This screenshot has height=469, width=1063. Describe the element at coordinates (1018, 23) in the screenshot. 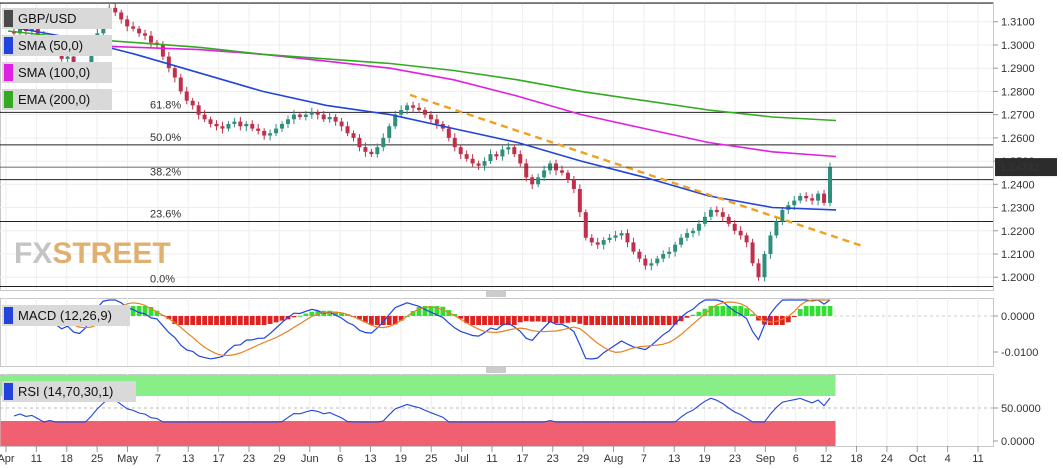

I see `y-tick-label: 1.3100` at that location.